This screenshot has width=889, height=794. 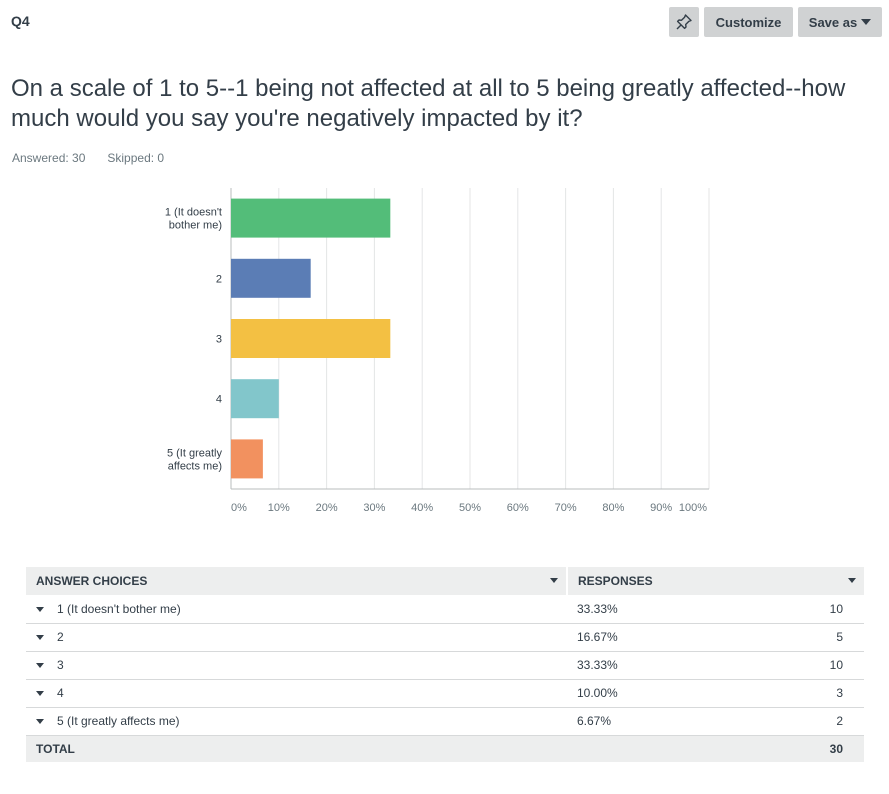 What do you see at coordinates (566, 508) in the screenshot?
I see `x-tick-label: 70%` at bounding box center [566, 508].